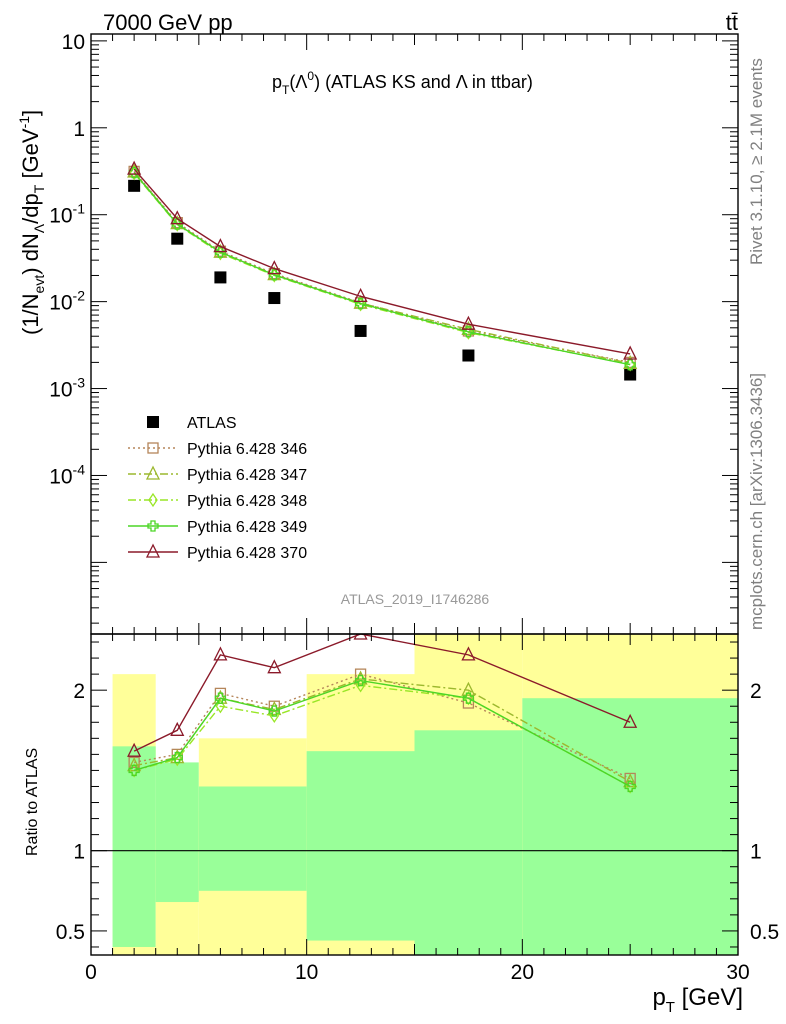 Image resolution: width=786 pixels, height=1024 pixels. What do you see at coordinates (91, 972) in the screenshot?
I see `x-tick-label: 0` at bounding box center [91, 972].